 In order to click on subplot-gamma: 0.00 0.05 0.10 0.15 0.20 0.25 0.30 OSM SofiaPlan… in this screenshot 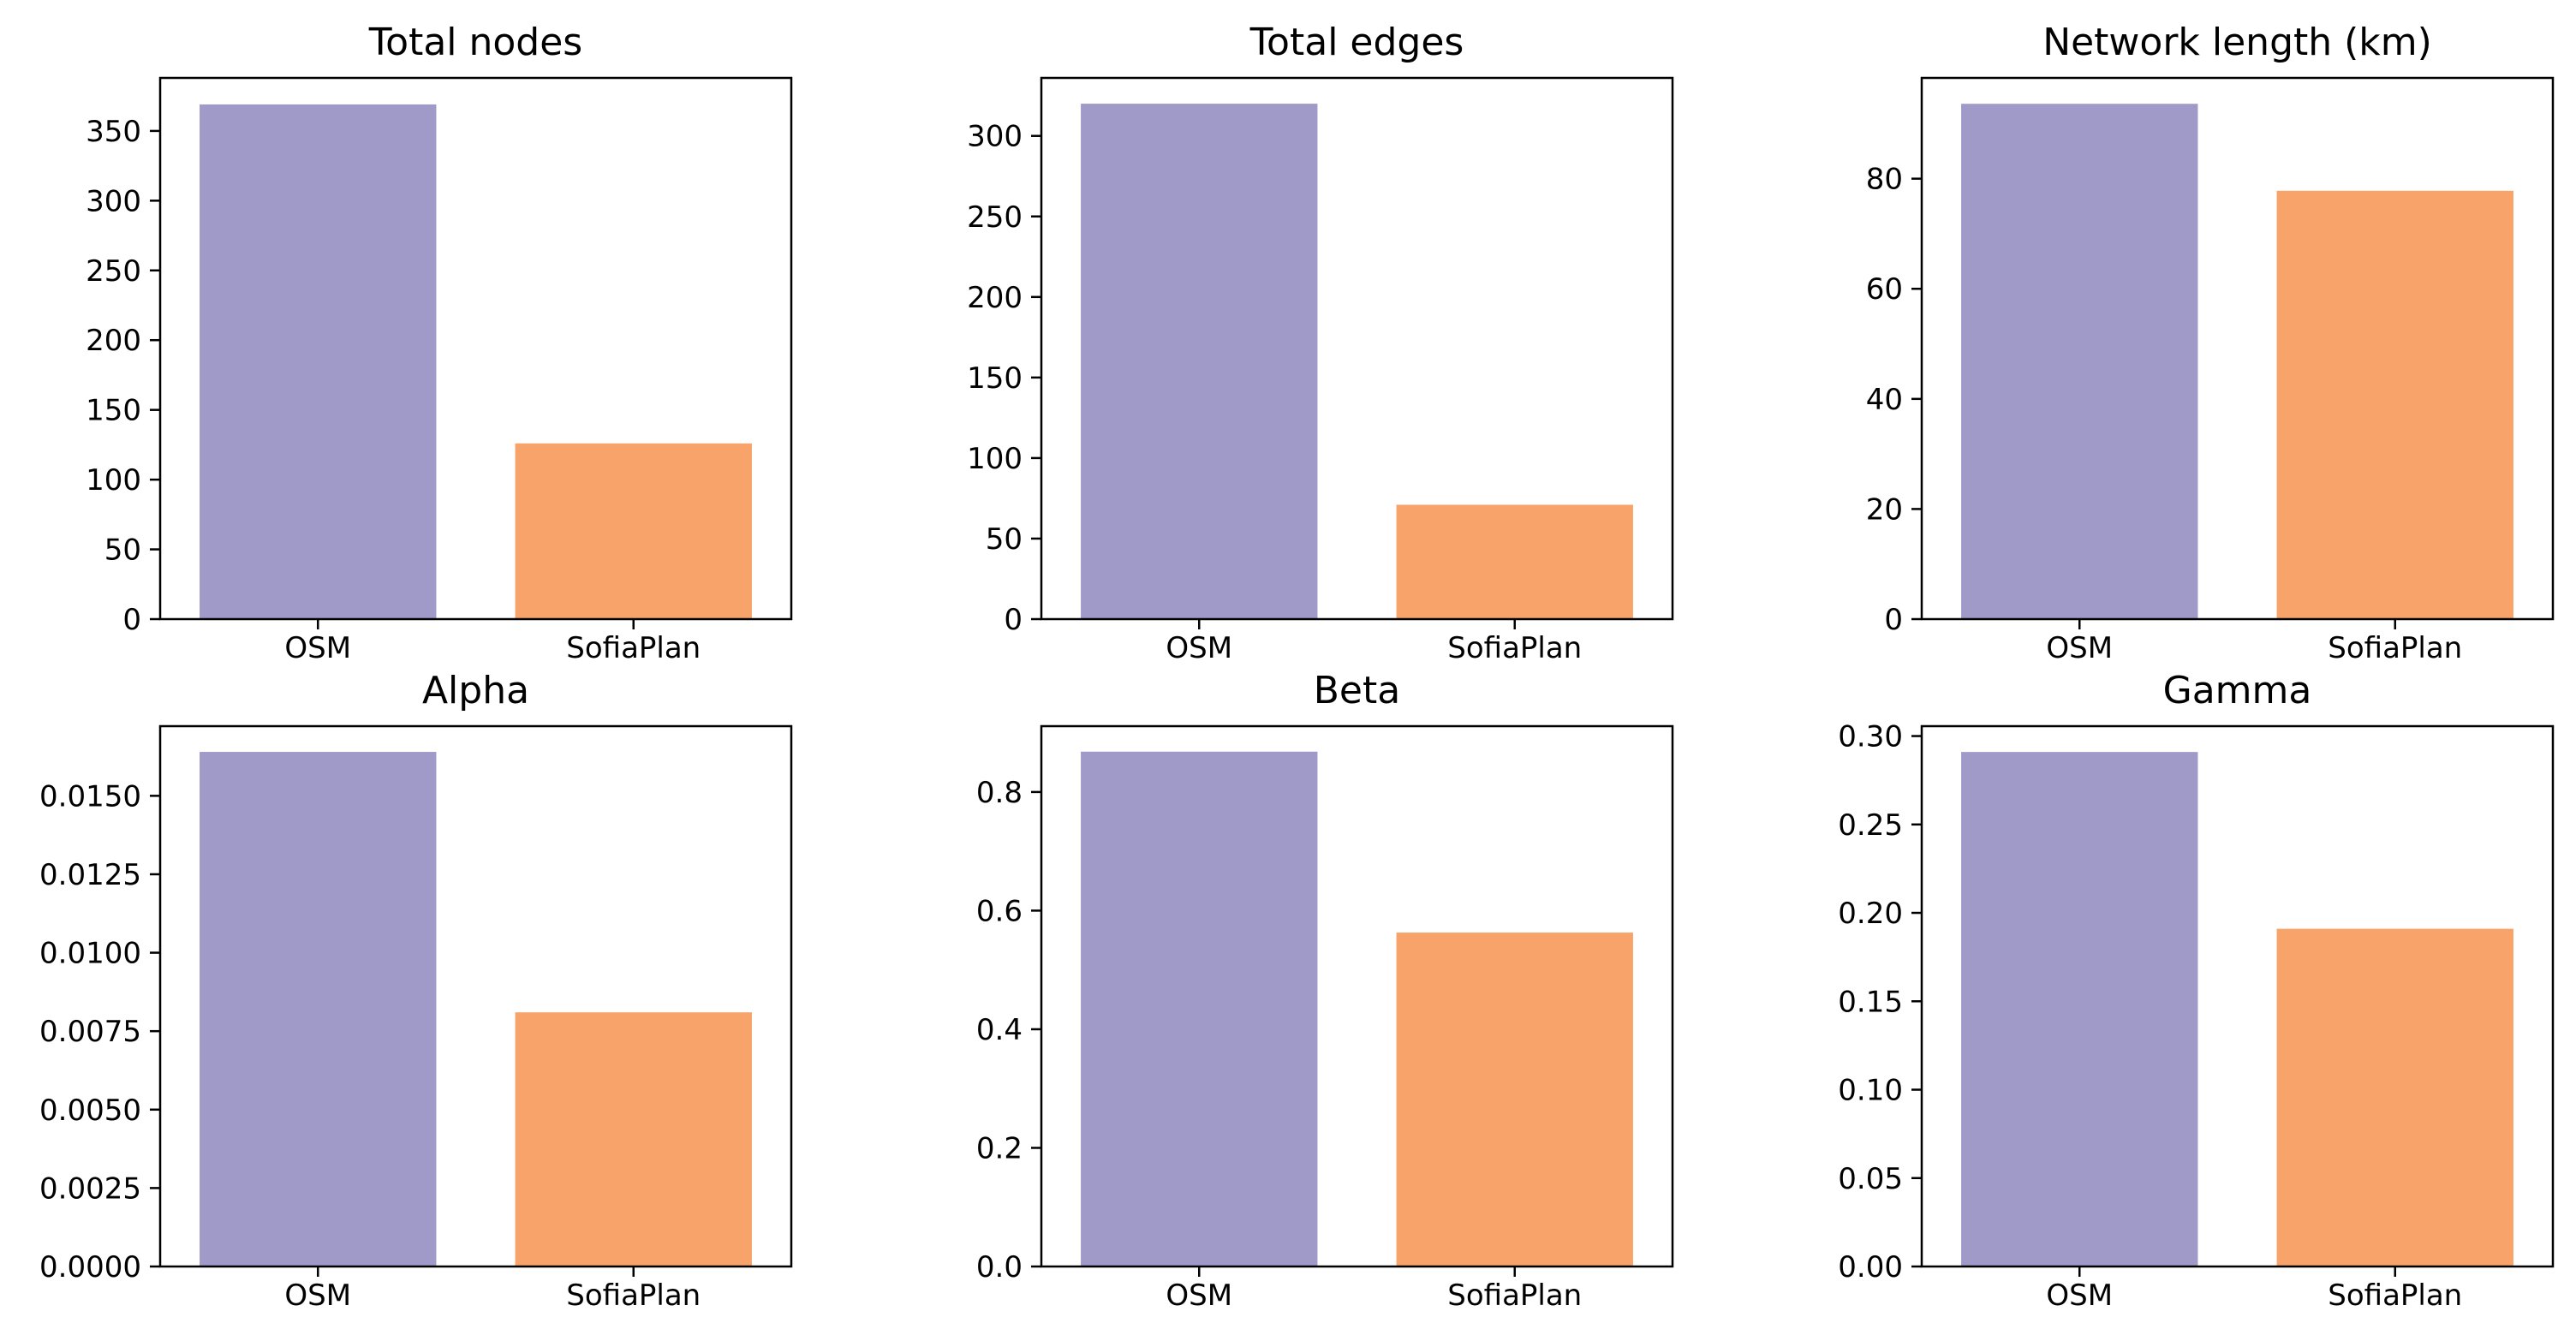, I will do `click(2196, 991)`.